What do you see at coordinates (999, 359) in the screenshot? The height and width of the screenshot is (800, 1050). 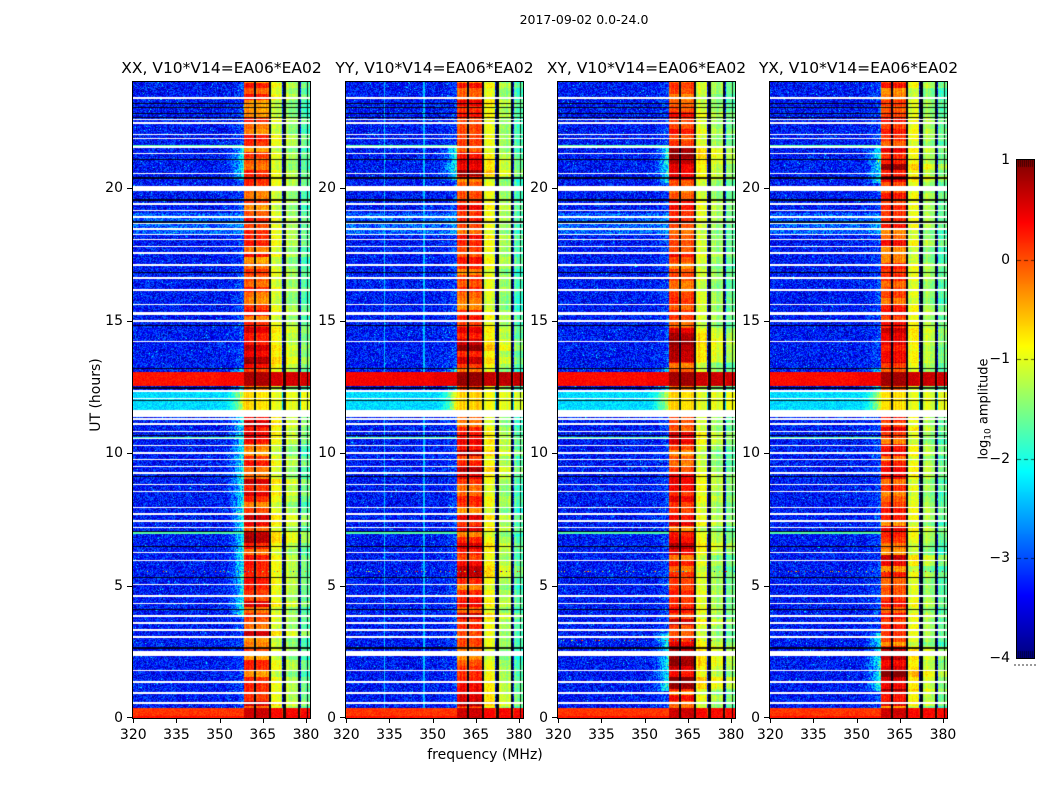 I see `colorbar-tick-label: −1` at bounding box center [999, 359].